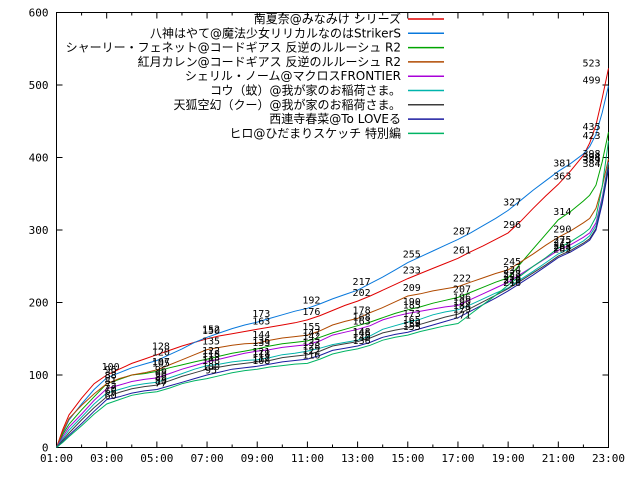 This screenshot has height=480, width=640. I want to click on value-label-6-11: 128, so click(311, 347).